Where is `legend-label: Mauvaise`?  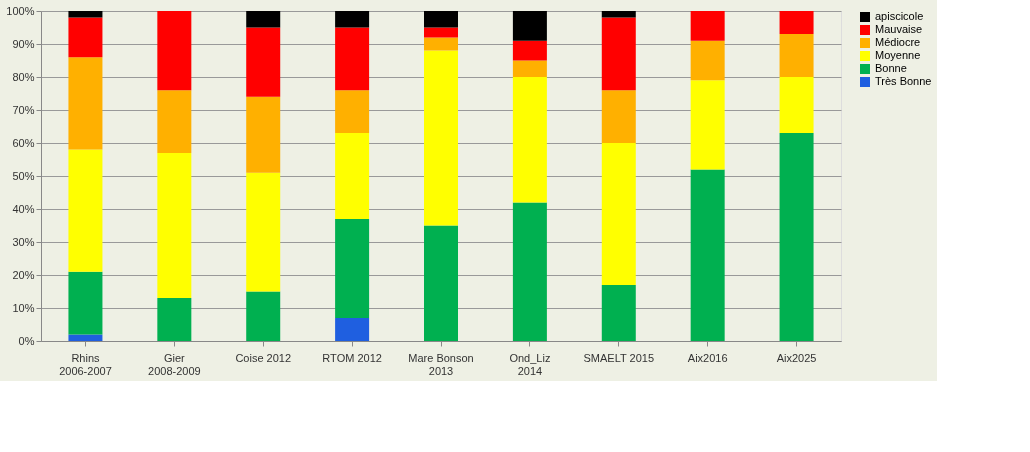 legend-label: Mauvaise is located at coordinates (899, 29).